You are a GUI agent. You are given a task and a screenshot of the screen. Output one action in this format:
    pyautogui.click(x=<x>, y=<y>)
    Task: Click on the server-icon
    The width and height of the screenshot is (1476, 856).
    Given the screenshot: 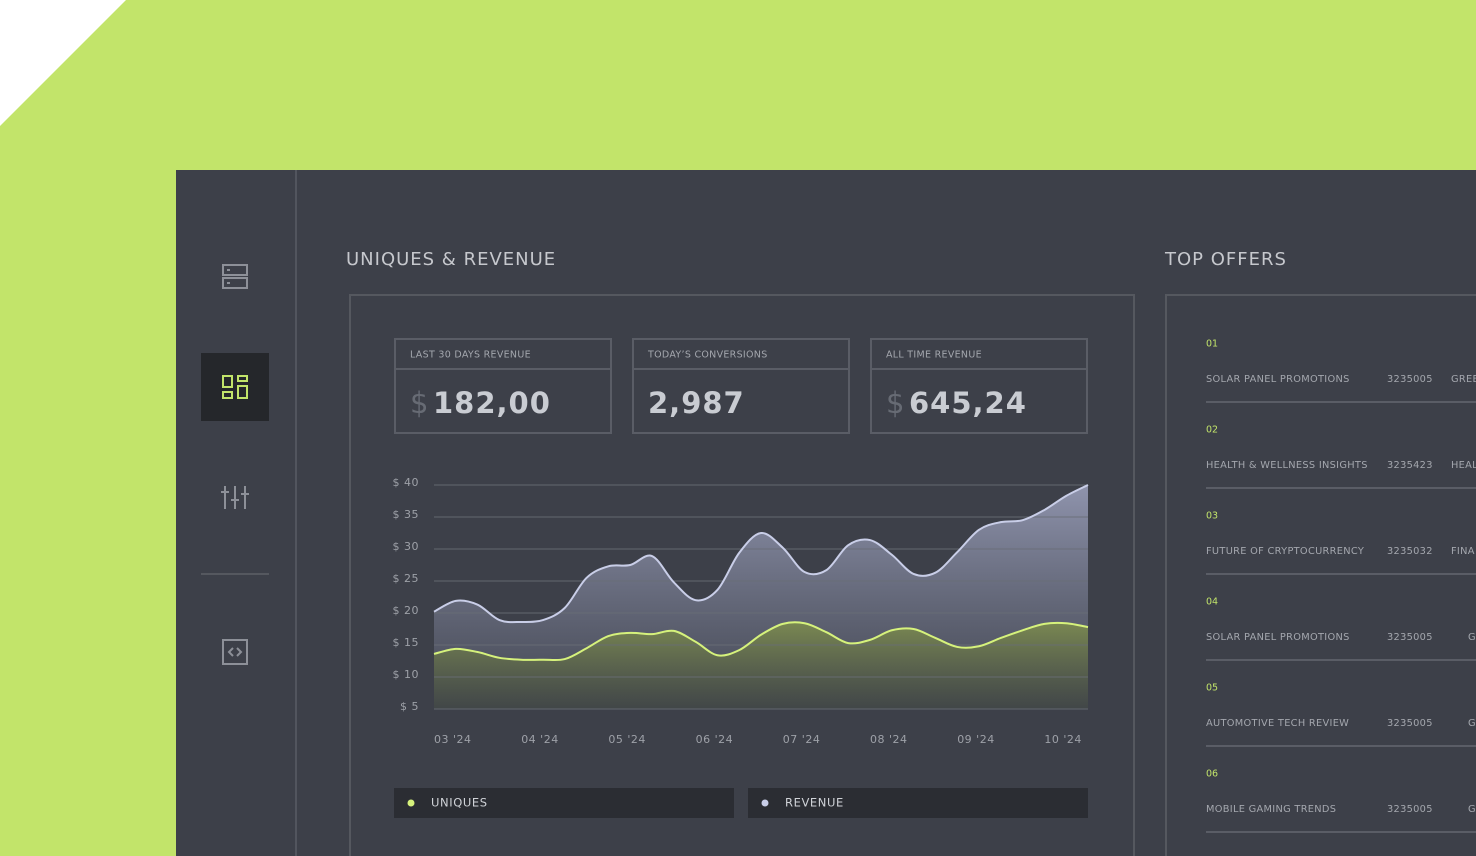 What is the action you would take?
    pyautogui.click(x=235, y=276)
    